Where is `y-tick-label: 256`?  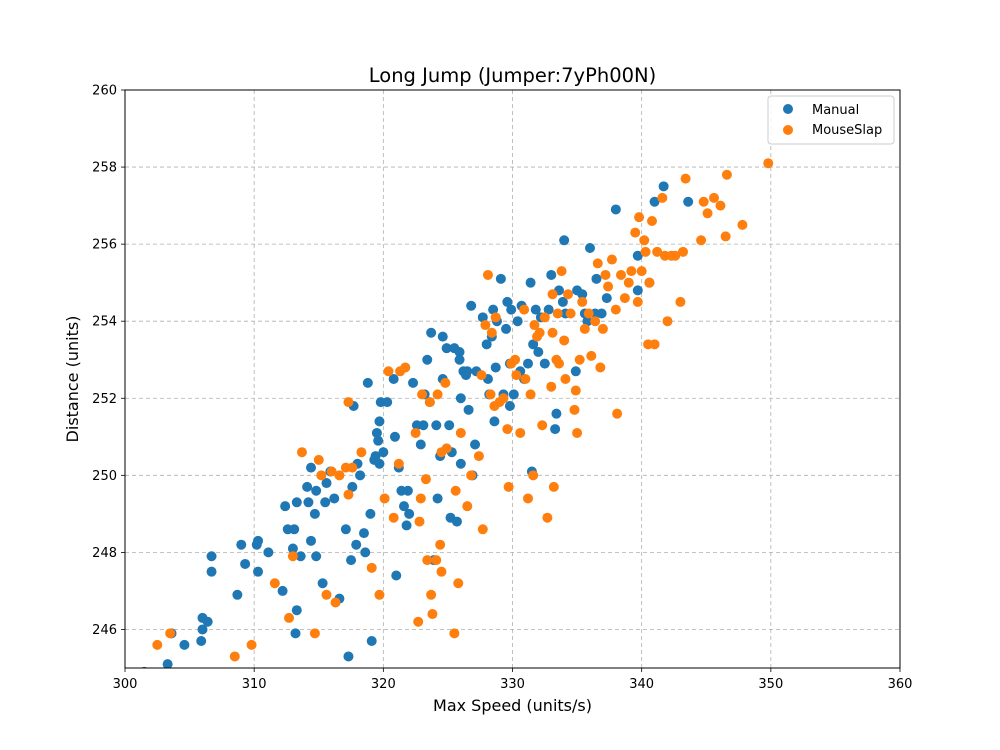
y-tick-label: 256 is located at coordinates (104, 245).